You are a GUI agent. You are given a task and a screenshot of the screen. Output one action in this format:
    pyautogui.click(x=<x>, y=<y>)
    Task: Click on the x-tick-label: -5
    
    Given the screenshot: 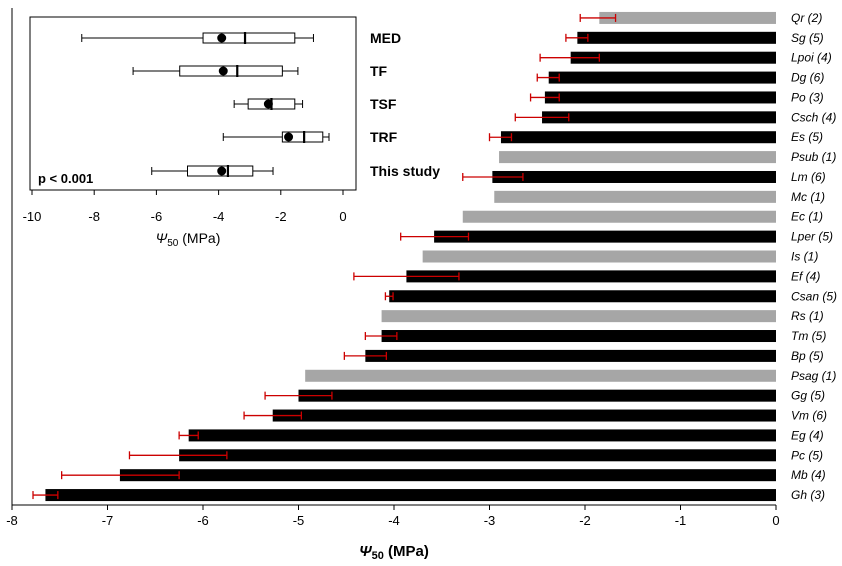 What is the action you would take?
    pyautogui.click(x=299, y=520)
    